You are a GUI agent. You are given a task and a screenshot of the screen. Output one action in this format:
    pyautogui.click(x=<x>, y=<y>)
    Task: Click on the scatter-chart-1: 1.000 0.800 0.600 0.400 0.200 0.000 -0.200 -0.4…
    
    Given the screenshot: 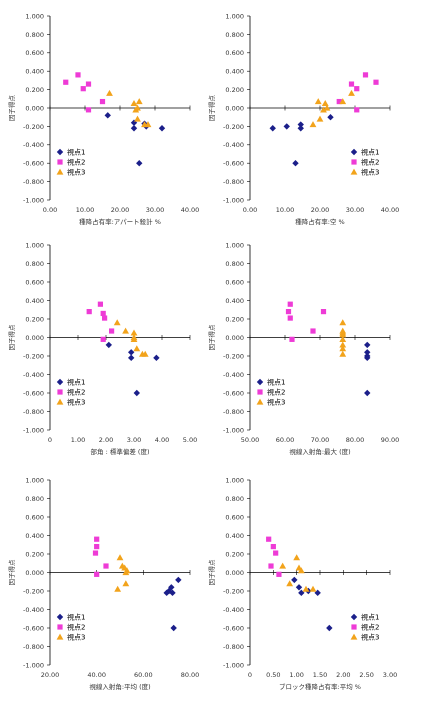 What is the action you would take?
    pyautogui.click(x=103, y=119)
    